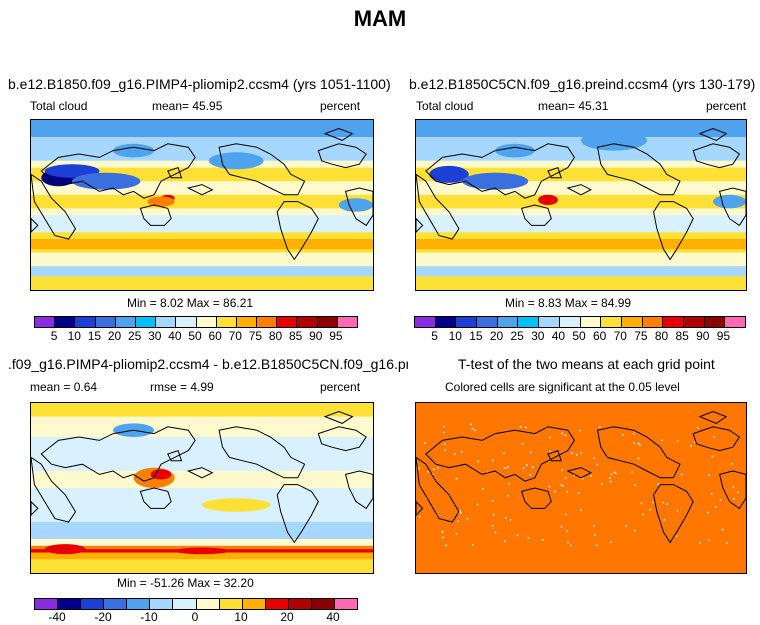  What do you see at coordinates (202, 488) in the screenshot?
I see `panel-bl-map` at bounding box center [202, 488].